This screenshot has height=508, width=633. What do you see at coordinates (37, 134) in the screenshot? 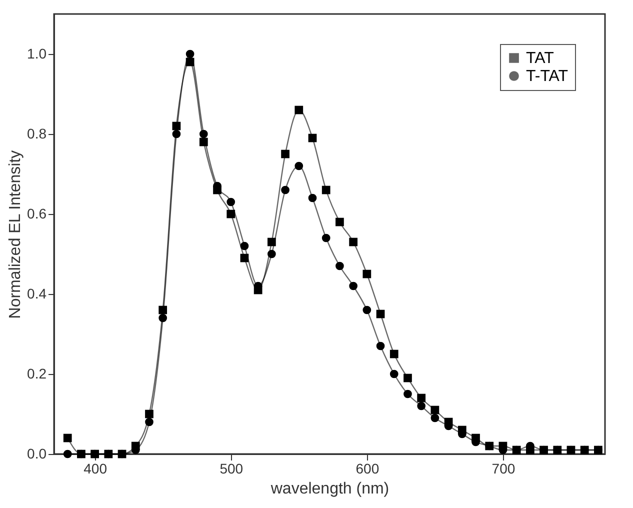
I see `y-tick-label: 0.8` at bounding box center [37, 134].